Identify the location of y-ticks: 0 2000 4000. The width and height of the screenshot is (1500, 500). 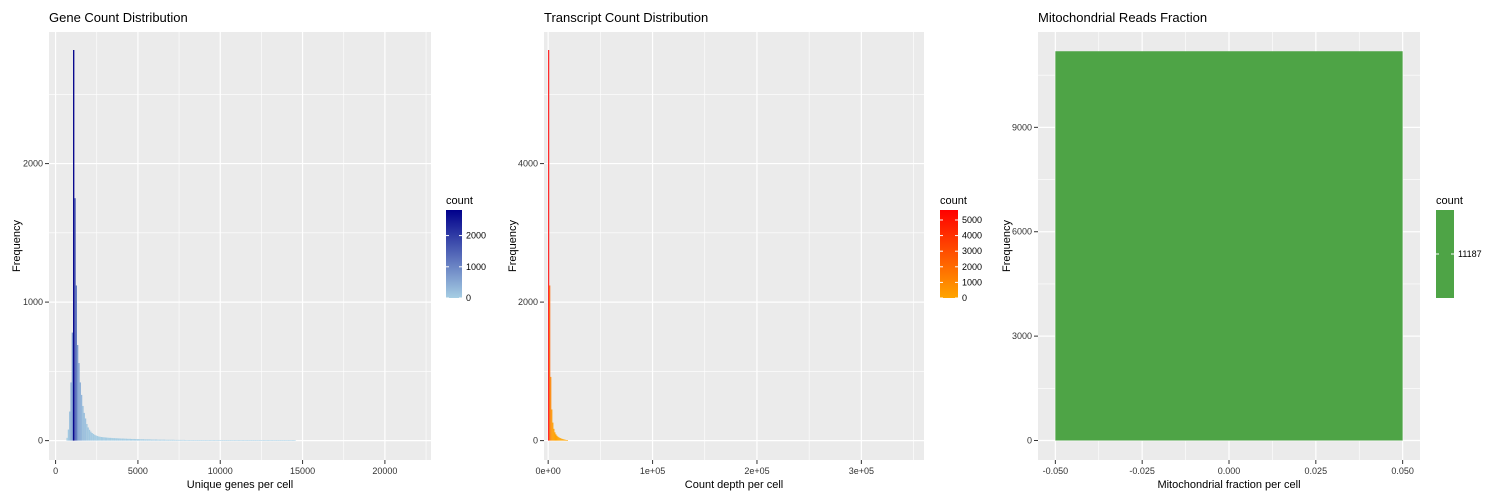
(531, 302).